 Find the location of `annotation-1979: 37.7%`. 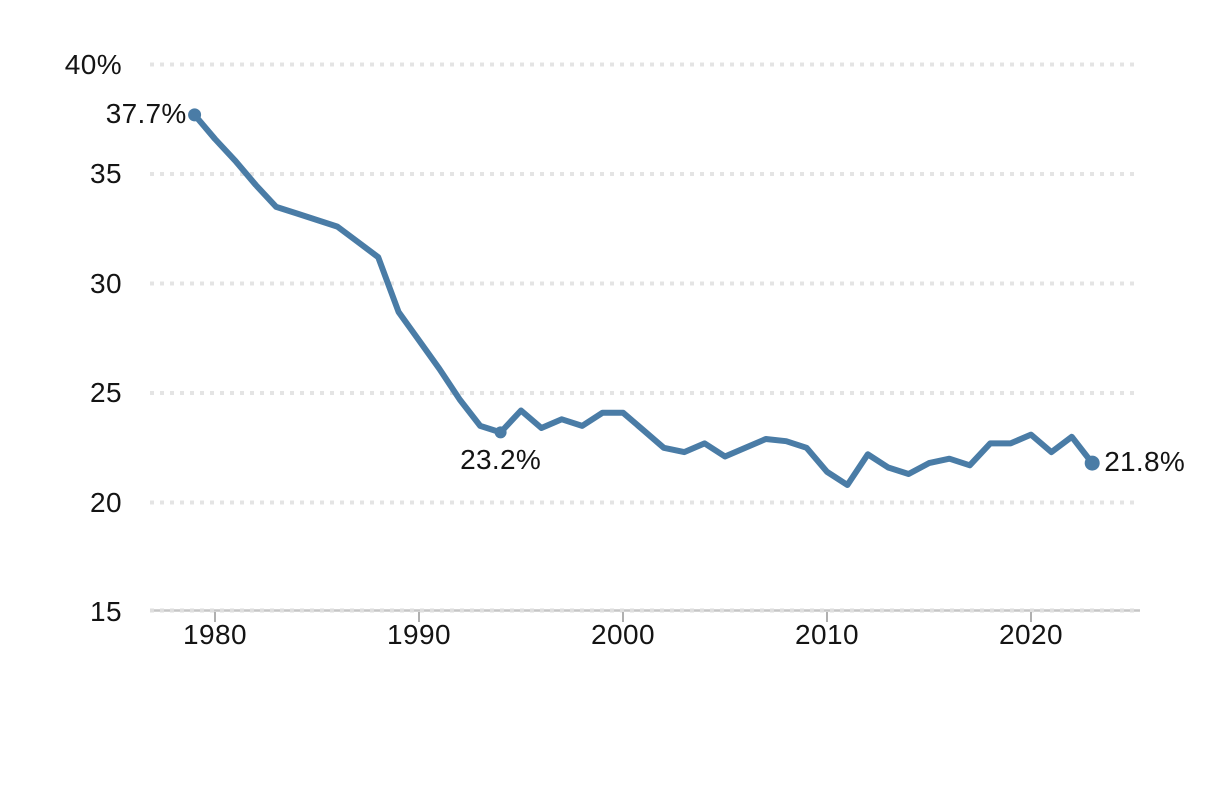

annotation-1979: 37.7% is located at coordinates (146, 113).